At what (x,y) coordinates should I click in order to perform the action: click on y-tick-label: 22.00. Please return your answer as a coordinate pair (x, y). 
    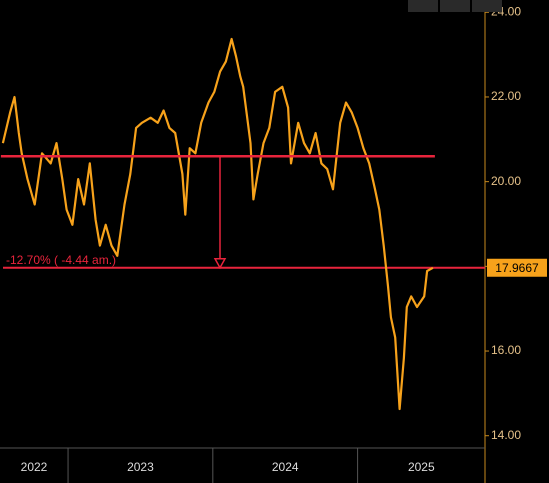
    Looking at the image, I should click on (506, 96).